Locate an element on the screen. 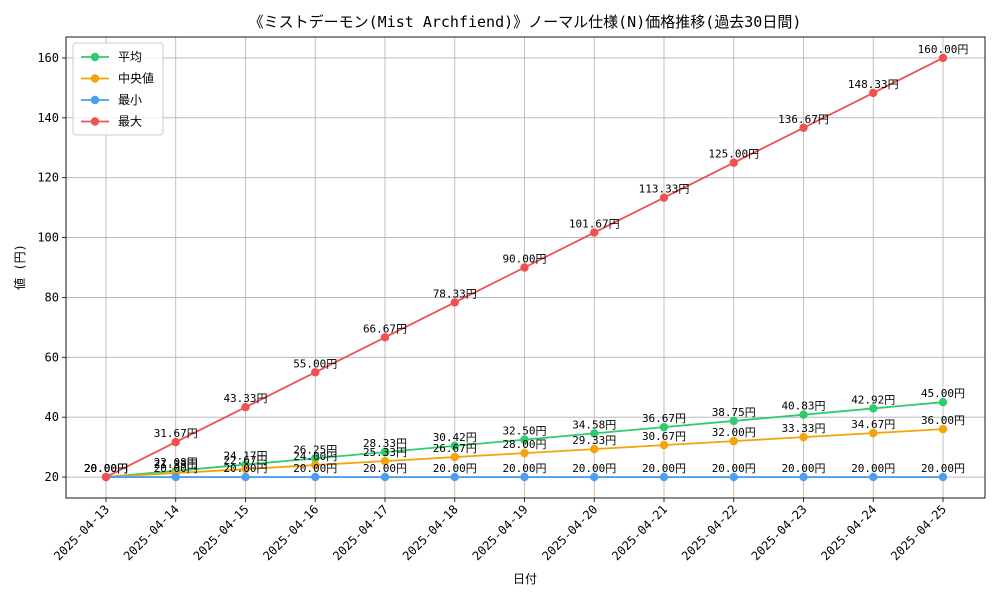  data-label: 90.00円 is located at coordinates (524, 259).